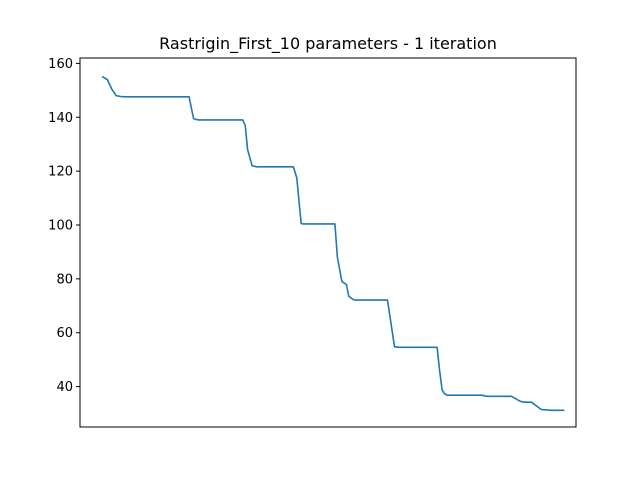 The height and width of the screenshot is (480, 640). I want to click on y-tick-label: 140, so click(60, 118).